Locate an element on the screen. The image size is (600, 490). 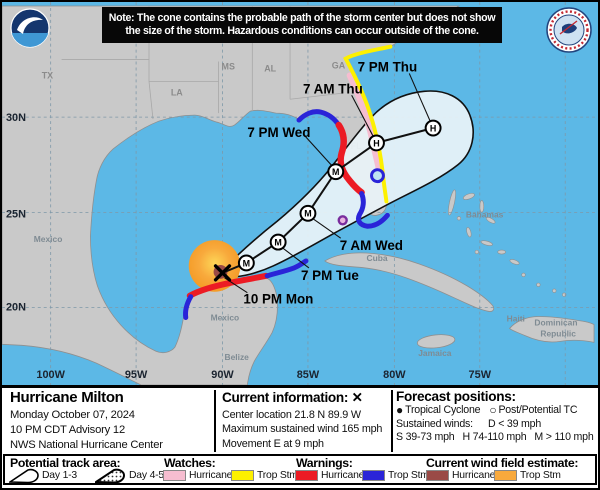
nws-logo-graphic is located at coordinates (569, 30).